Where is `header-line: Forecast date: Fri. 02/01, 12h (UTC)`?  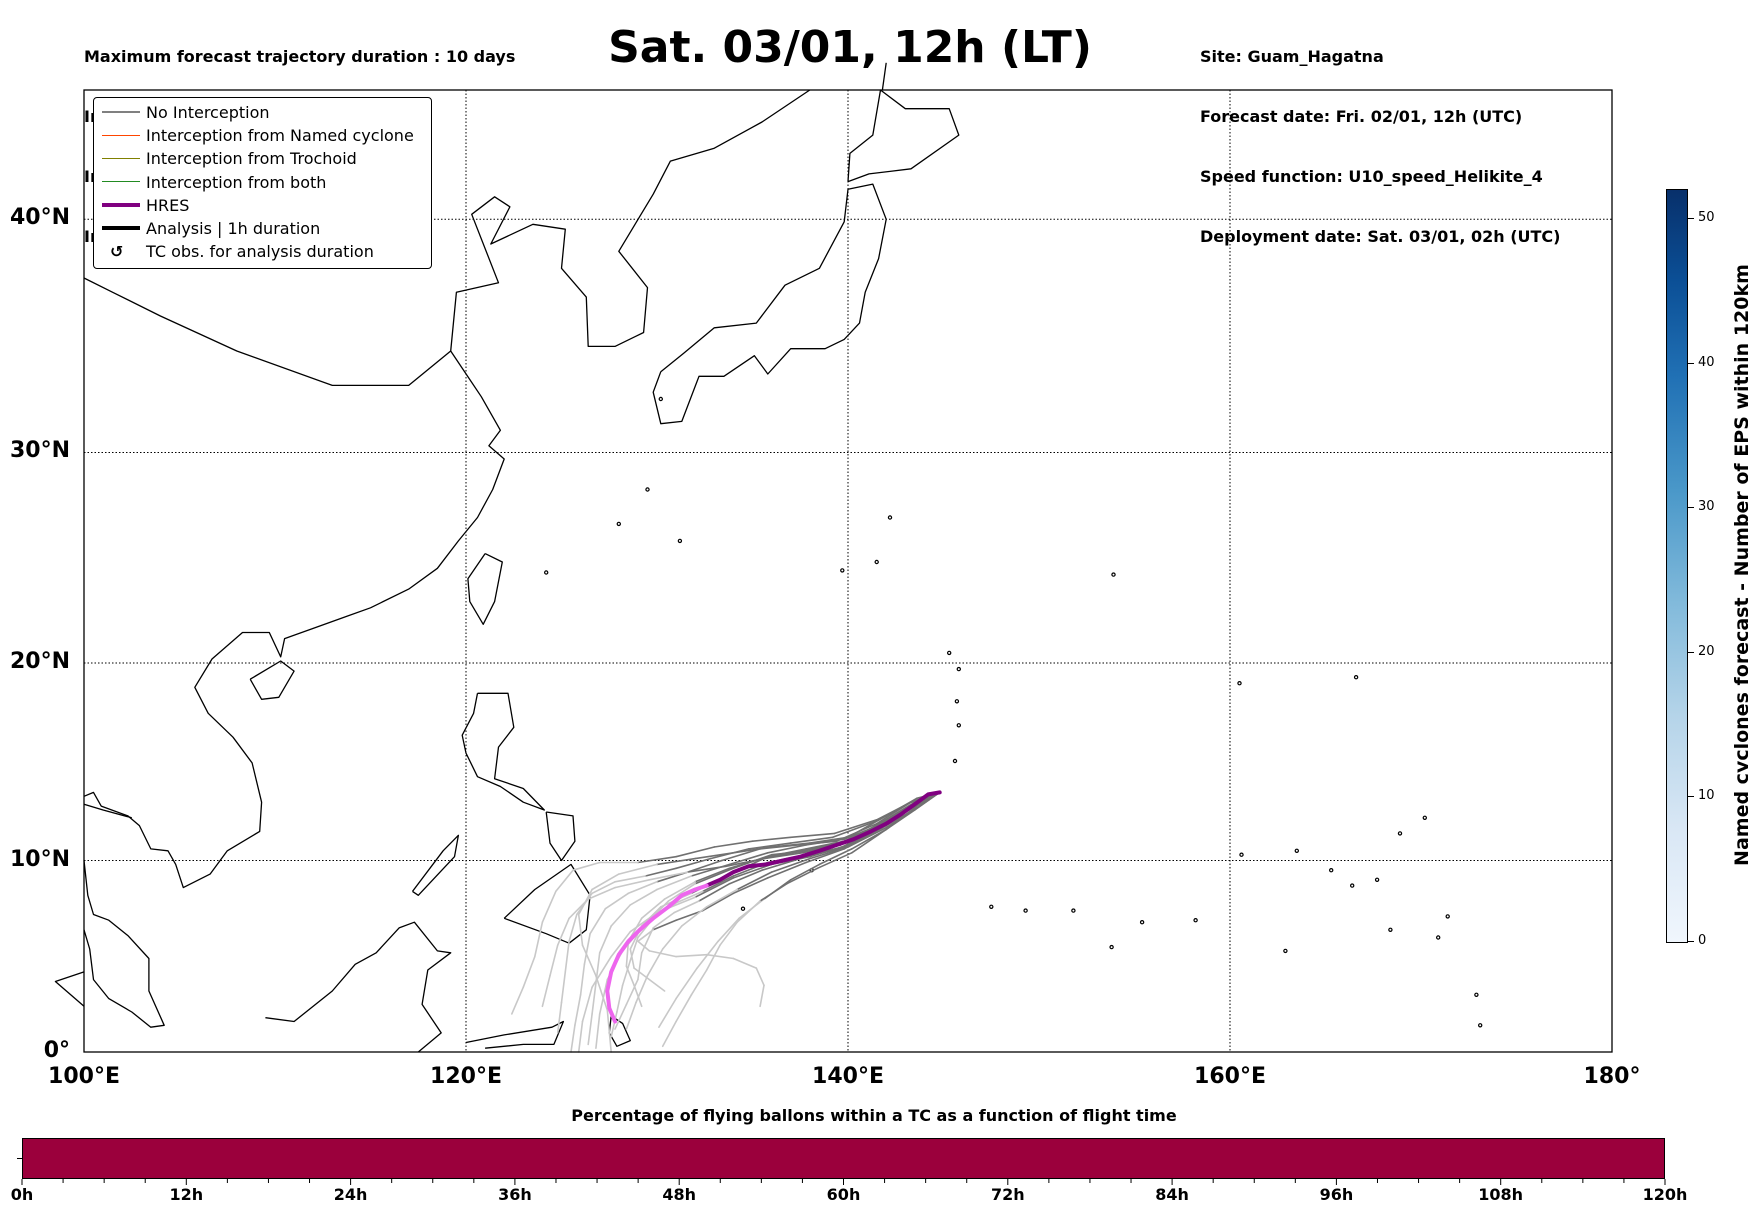 header-line: Forecast date: Fri. 02/01, 12h (UTC) is located at coordinates (1361, 116).